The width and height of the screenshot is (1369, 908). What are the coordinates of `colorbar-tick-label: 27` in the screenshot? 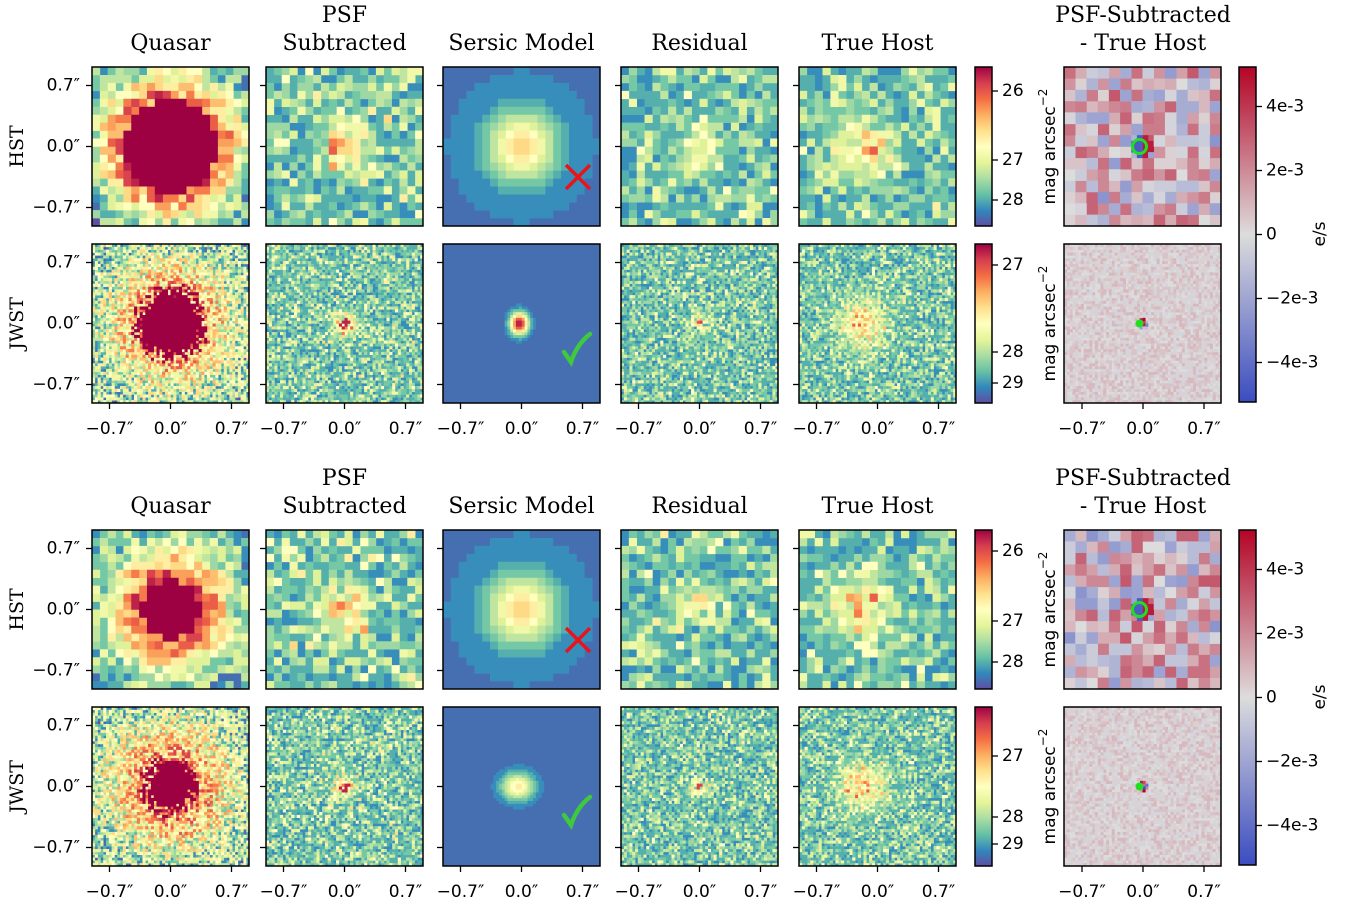 It's located at (1013, 160).